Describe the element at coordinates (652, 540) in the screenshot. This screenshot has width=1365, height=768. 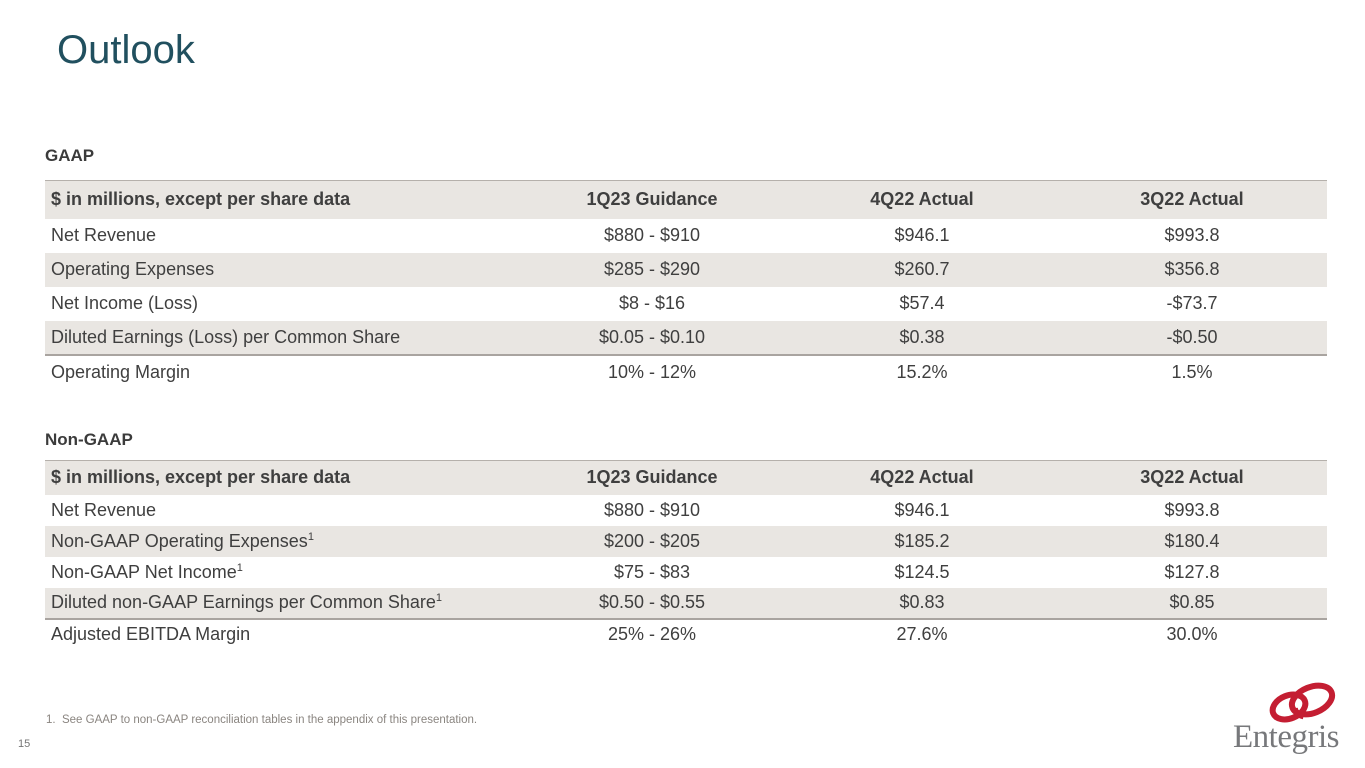
I see `cell-guidance: $200 - $205` at that location.